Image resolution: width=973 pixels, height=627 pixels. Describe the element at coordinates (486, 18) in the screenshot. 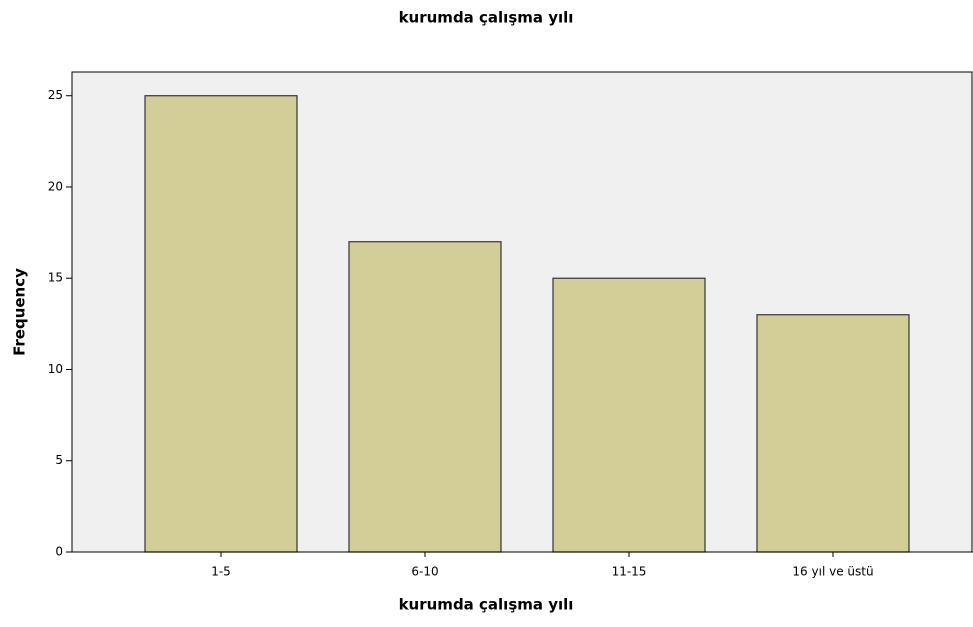

I see `chart-title: kurumda çalışma yılı` at that location.